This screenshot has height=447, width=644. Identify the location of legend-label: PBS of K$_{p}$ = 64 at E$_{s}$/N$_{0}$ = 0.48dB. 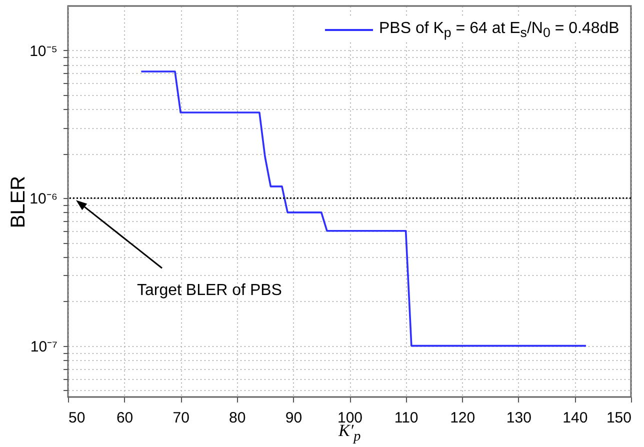
(499, 30).